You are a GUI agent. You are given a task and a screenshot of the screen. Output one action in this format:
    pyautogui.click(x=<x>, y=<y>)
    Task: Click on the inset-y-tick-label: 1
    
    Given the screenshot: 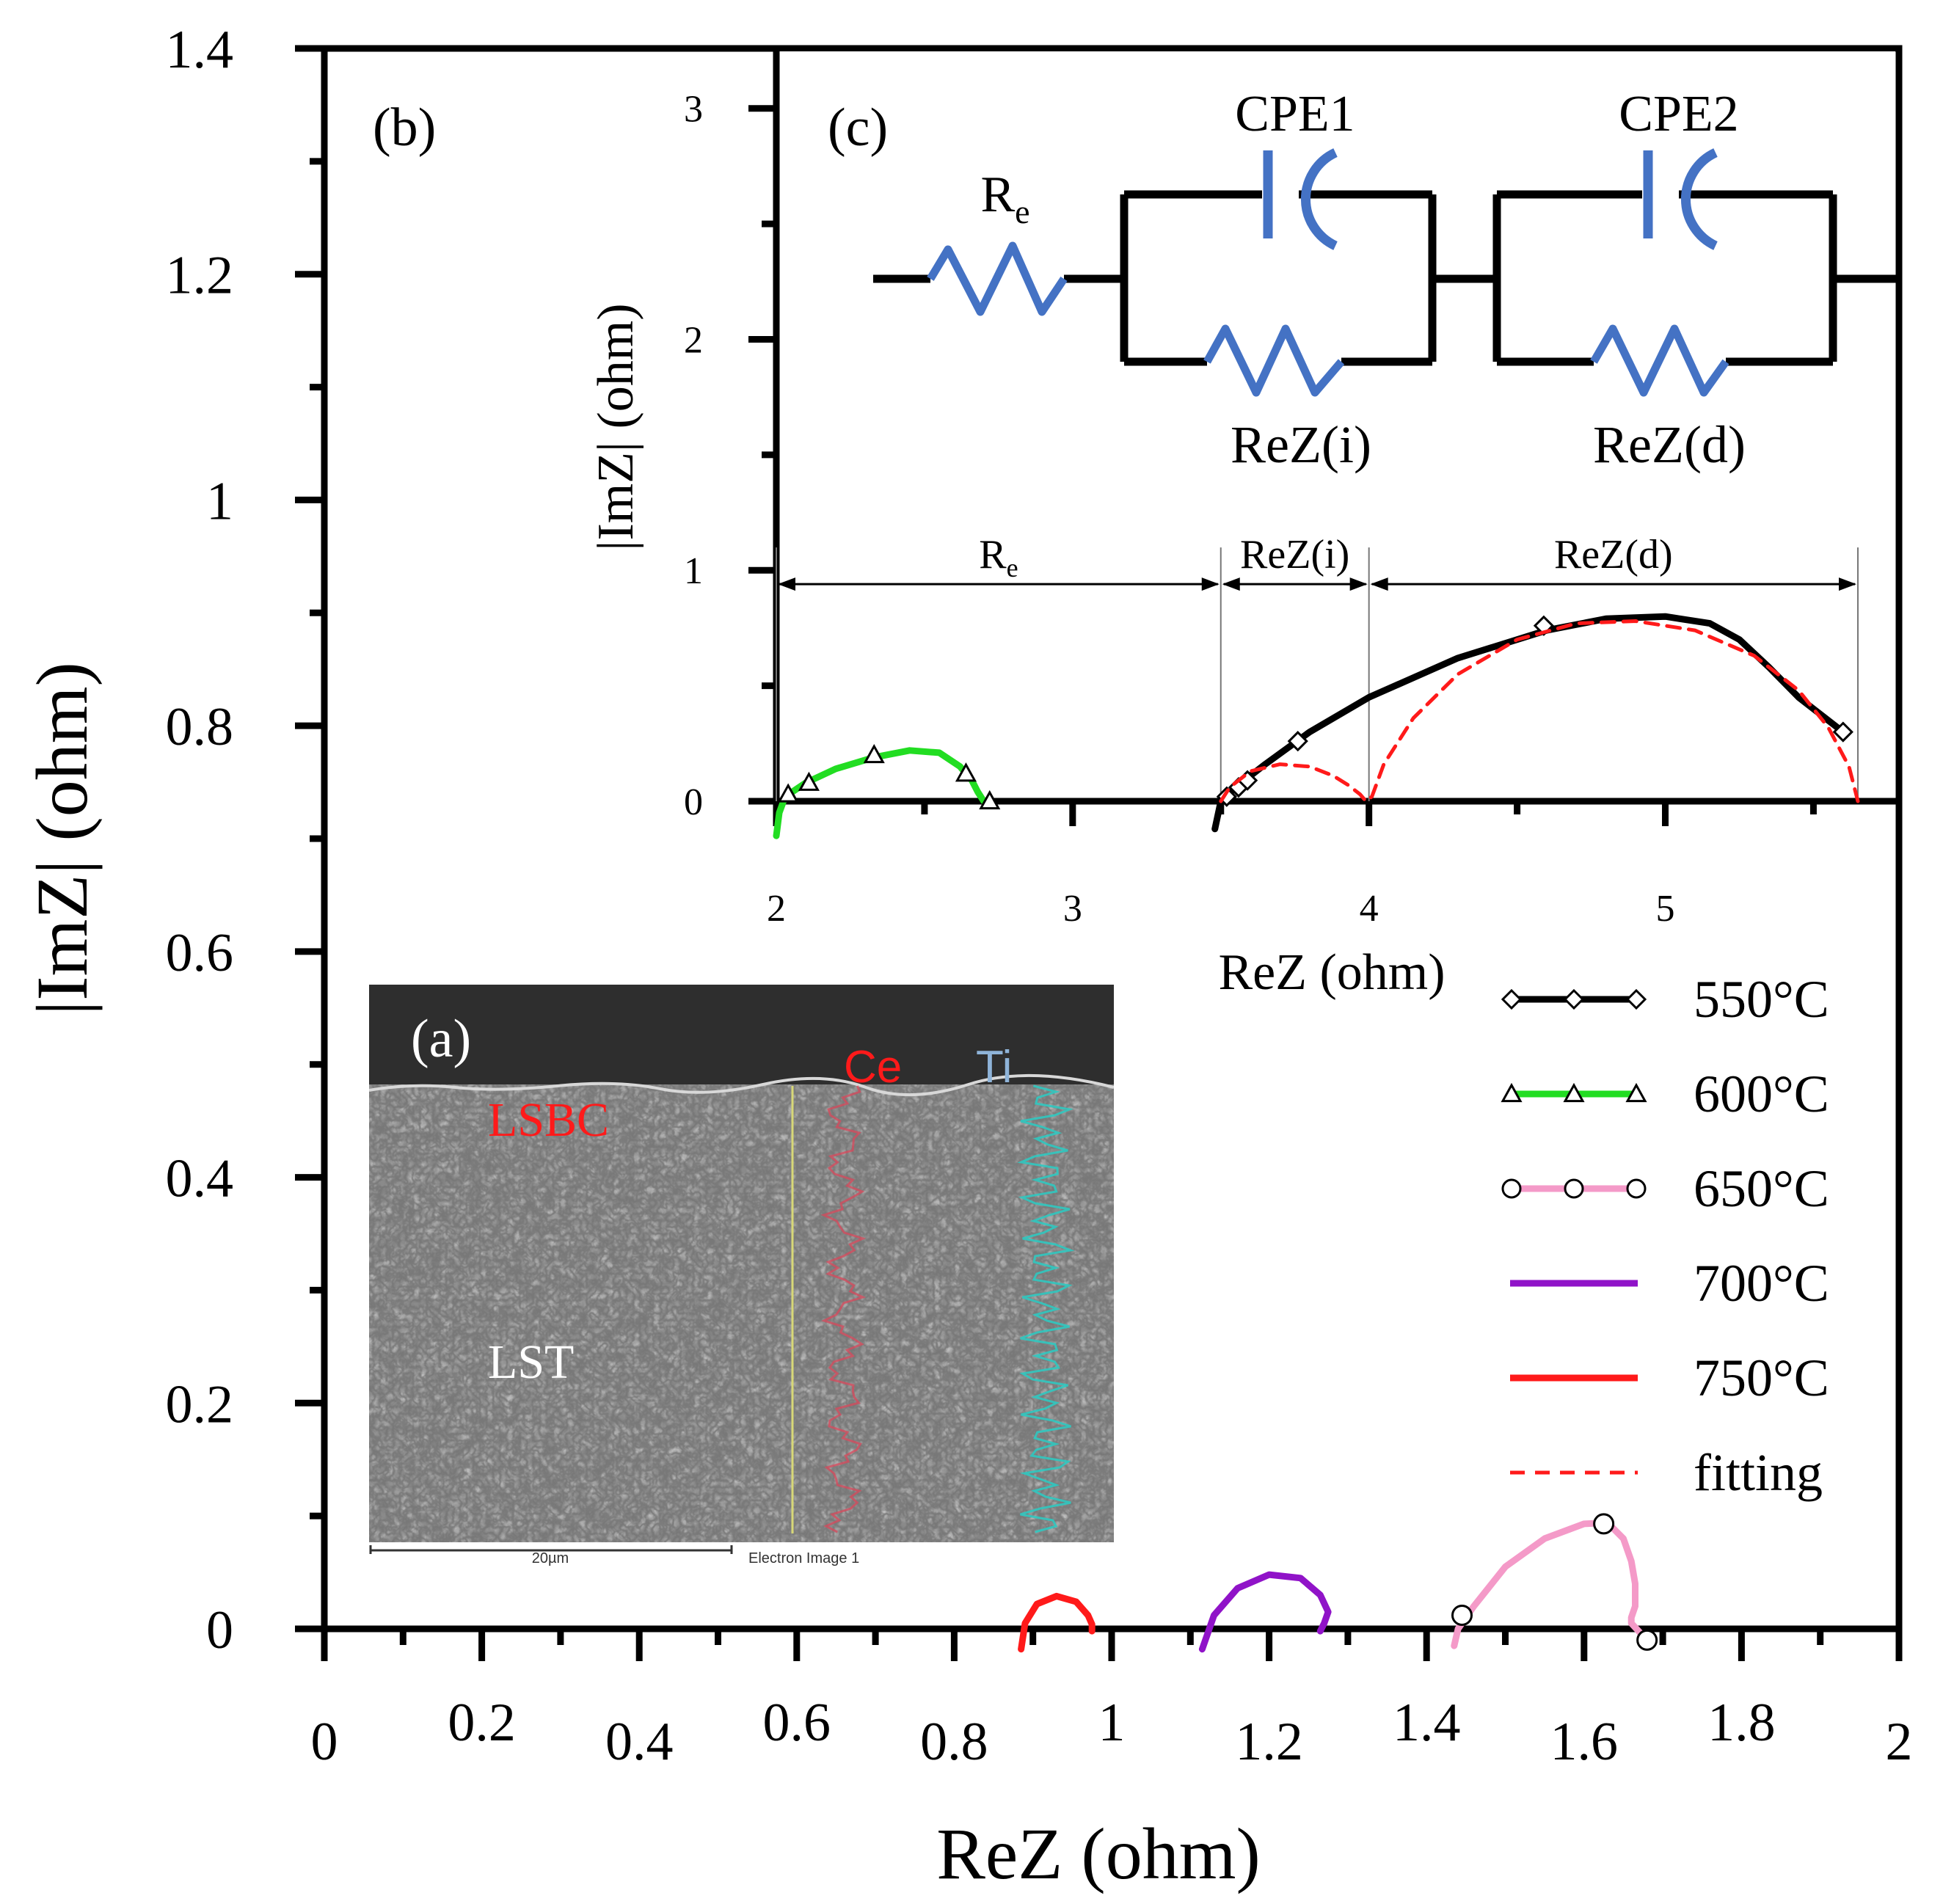 What is the action you would take?
    pyautogui.click(x=693, y=571)
    